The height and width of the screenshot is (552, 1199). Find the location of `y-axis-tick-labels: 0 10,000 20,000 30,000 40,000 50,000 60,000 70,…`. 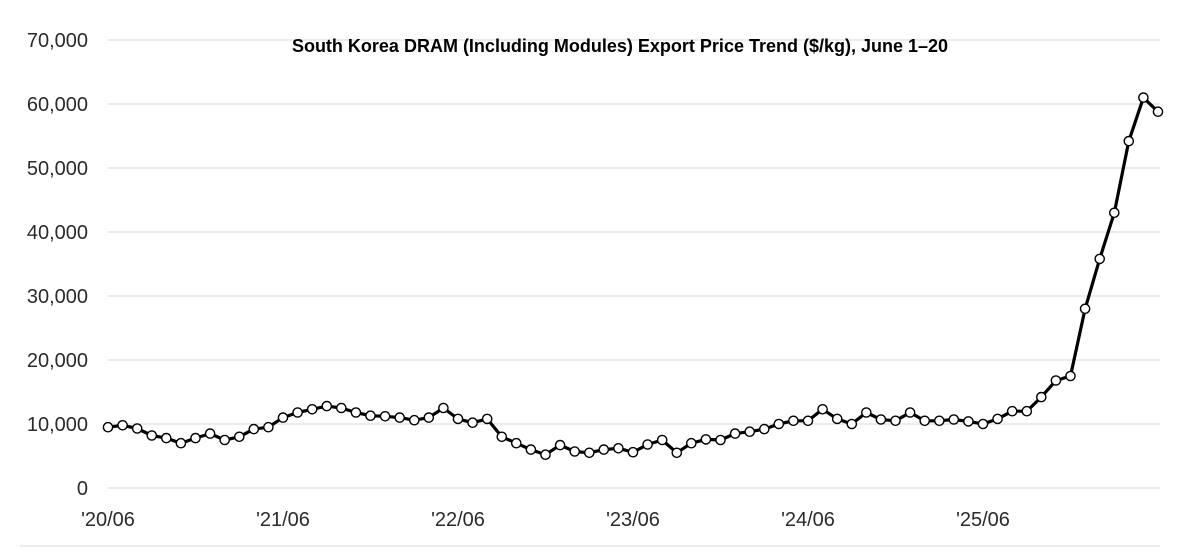

y-axis-tick-labels: 0 10,000 20,000 30,000 40,000 50,000 60,000 70,… is located at coordinates (57, 265).